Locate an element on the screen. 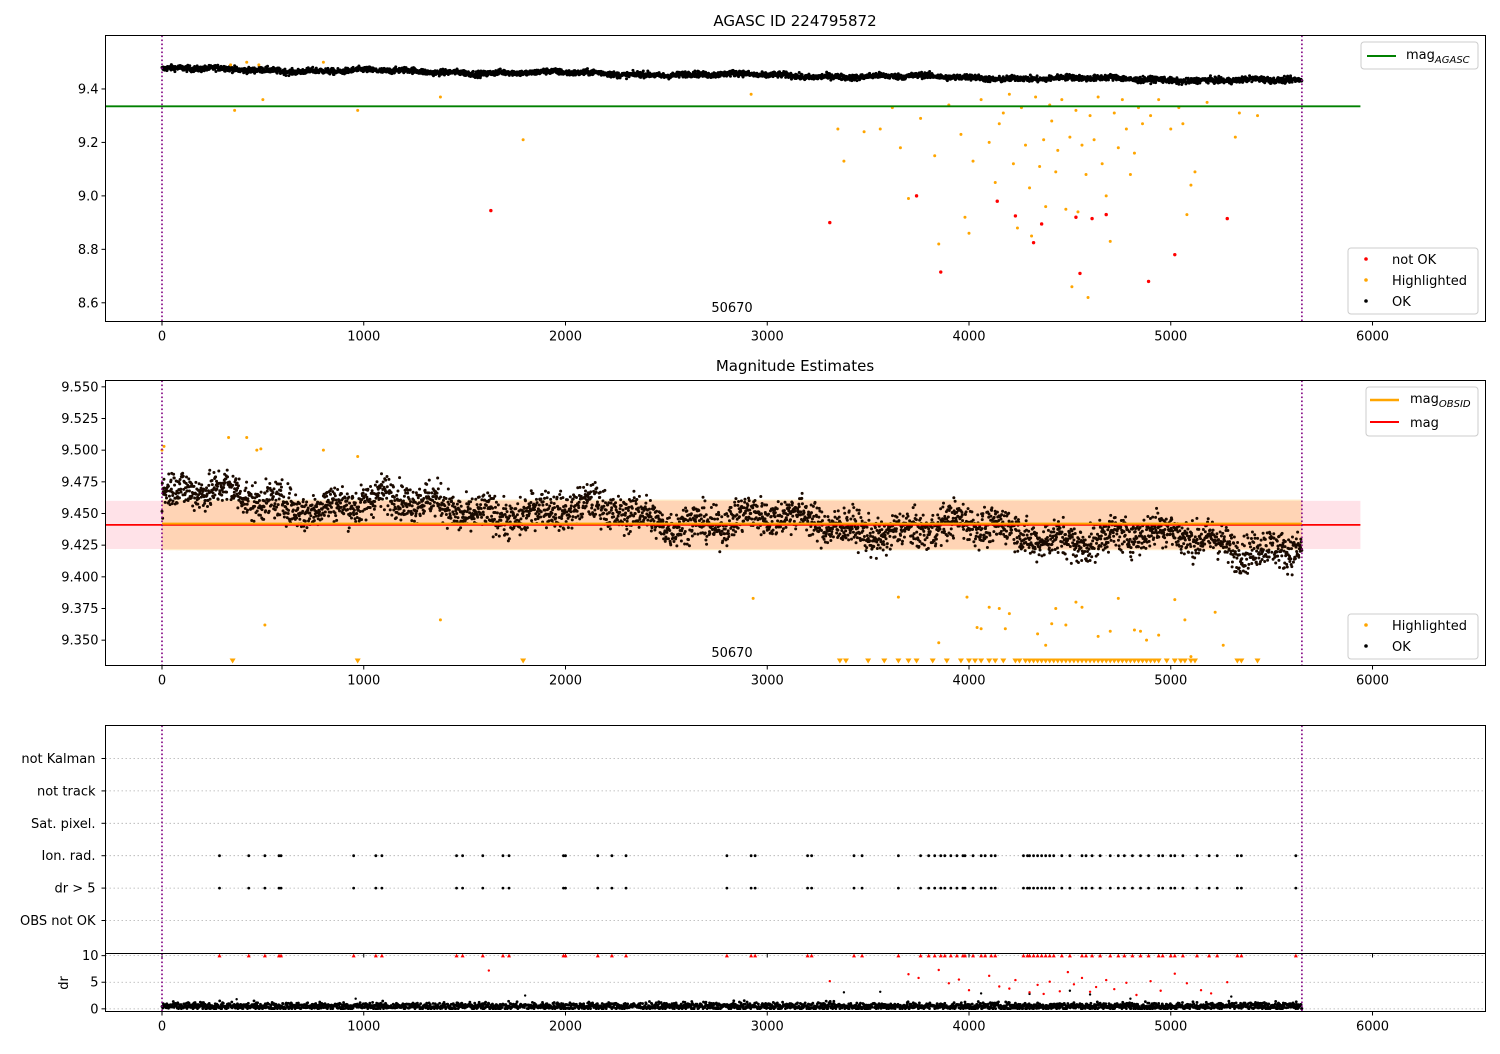 This screenshot has width=1500, height=1054. legend: magAGASC is located at coordinates (1419, 55).